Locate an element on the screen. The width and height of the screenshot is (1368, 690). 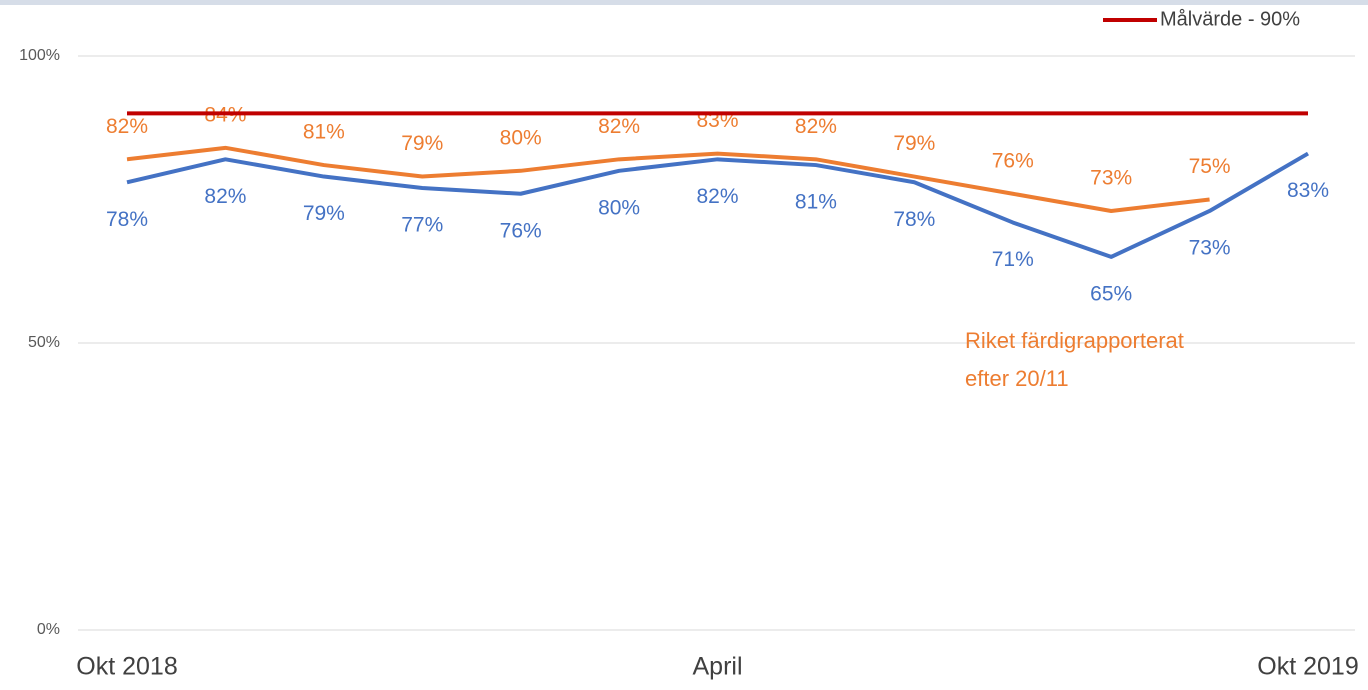
data-label: 65% is located at coordinates (1111, 293).